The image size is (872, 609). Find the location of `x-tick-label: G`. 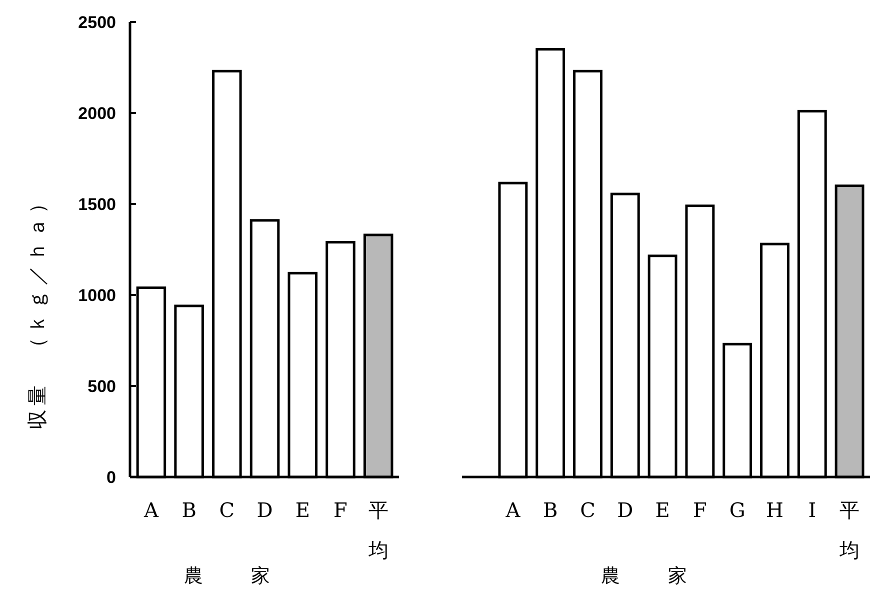

x-tick-label: G is located at coordinates (737, 510).